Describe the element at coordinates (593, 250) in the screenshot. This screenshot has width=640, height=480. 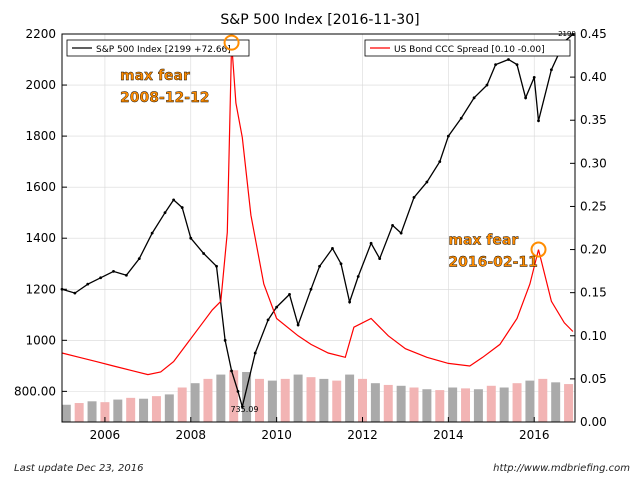
I see `right-tick-label: 0.20` at that location.